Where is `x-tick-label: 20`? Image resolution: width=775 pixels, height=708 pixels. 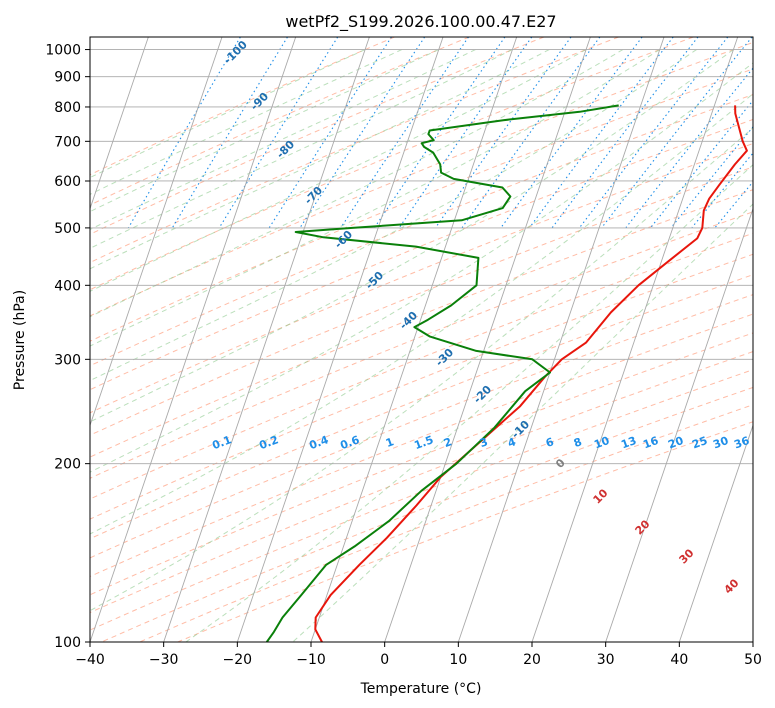 x-tick-label: 20 is located at coordinates (532, 660).